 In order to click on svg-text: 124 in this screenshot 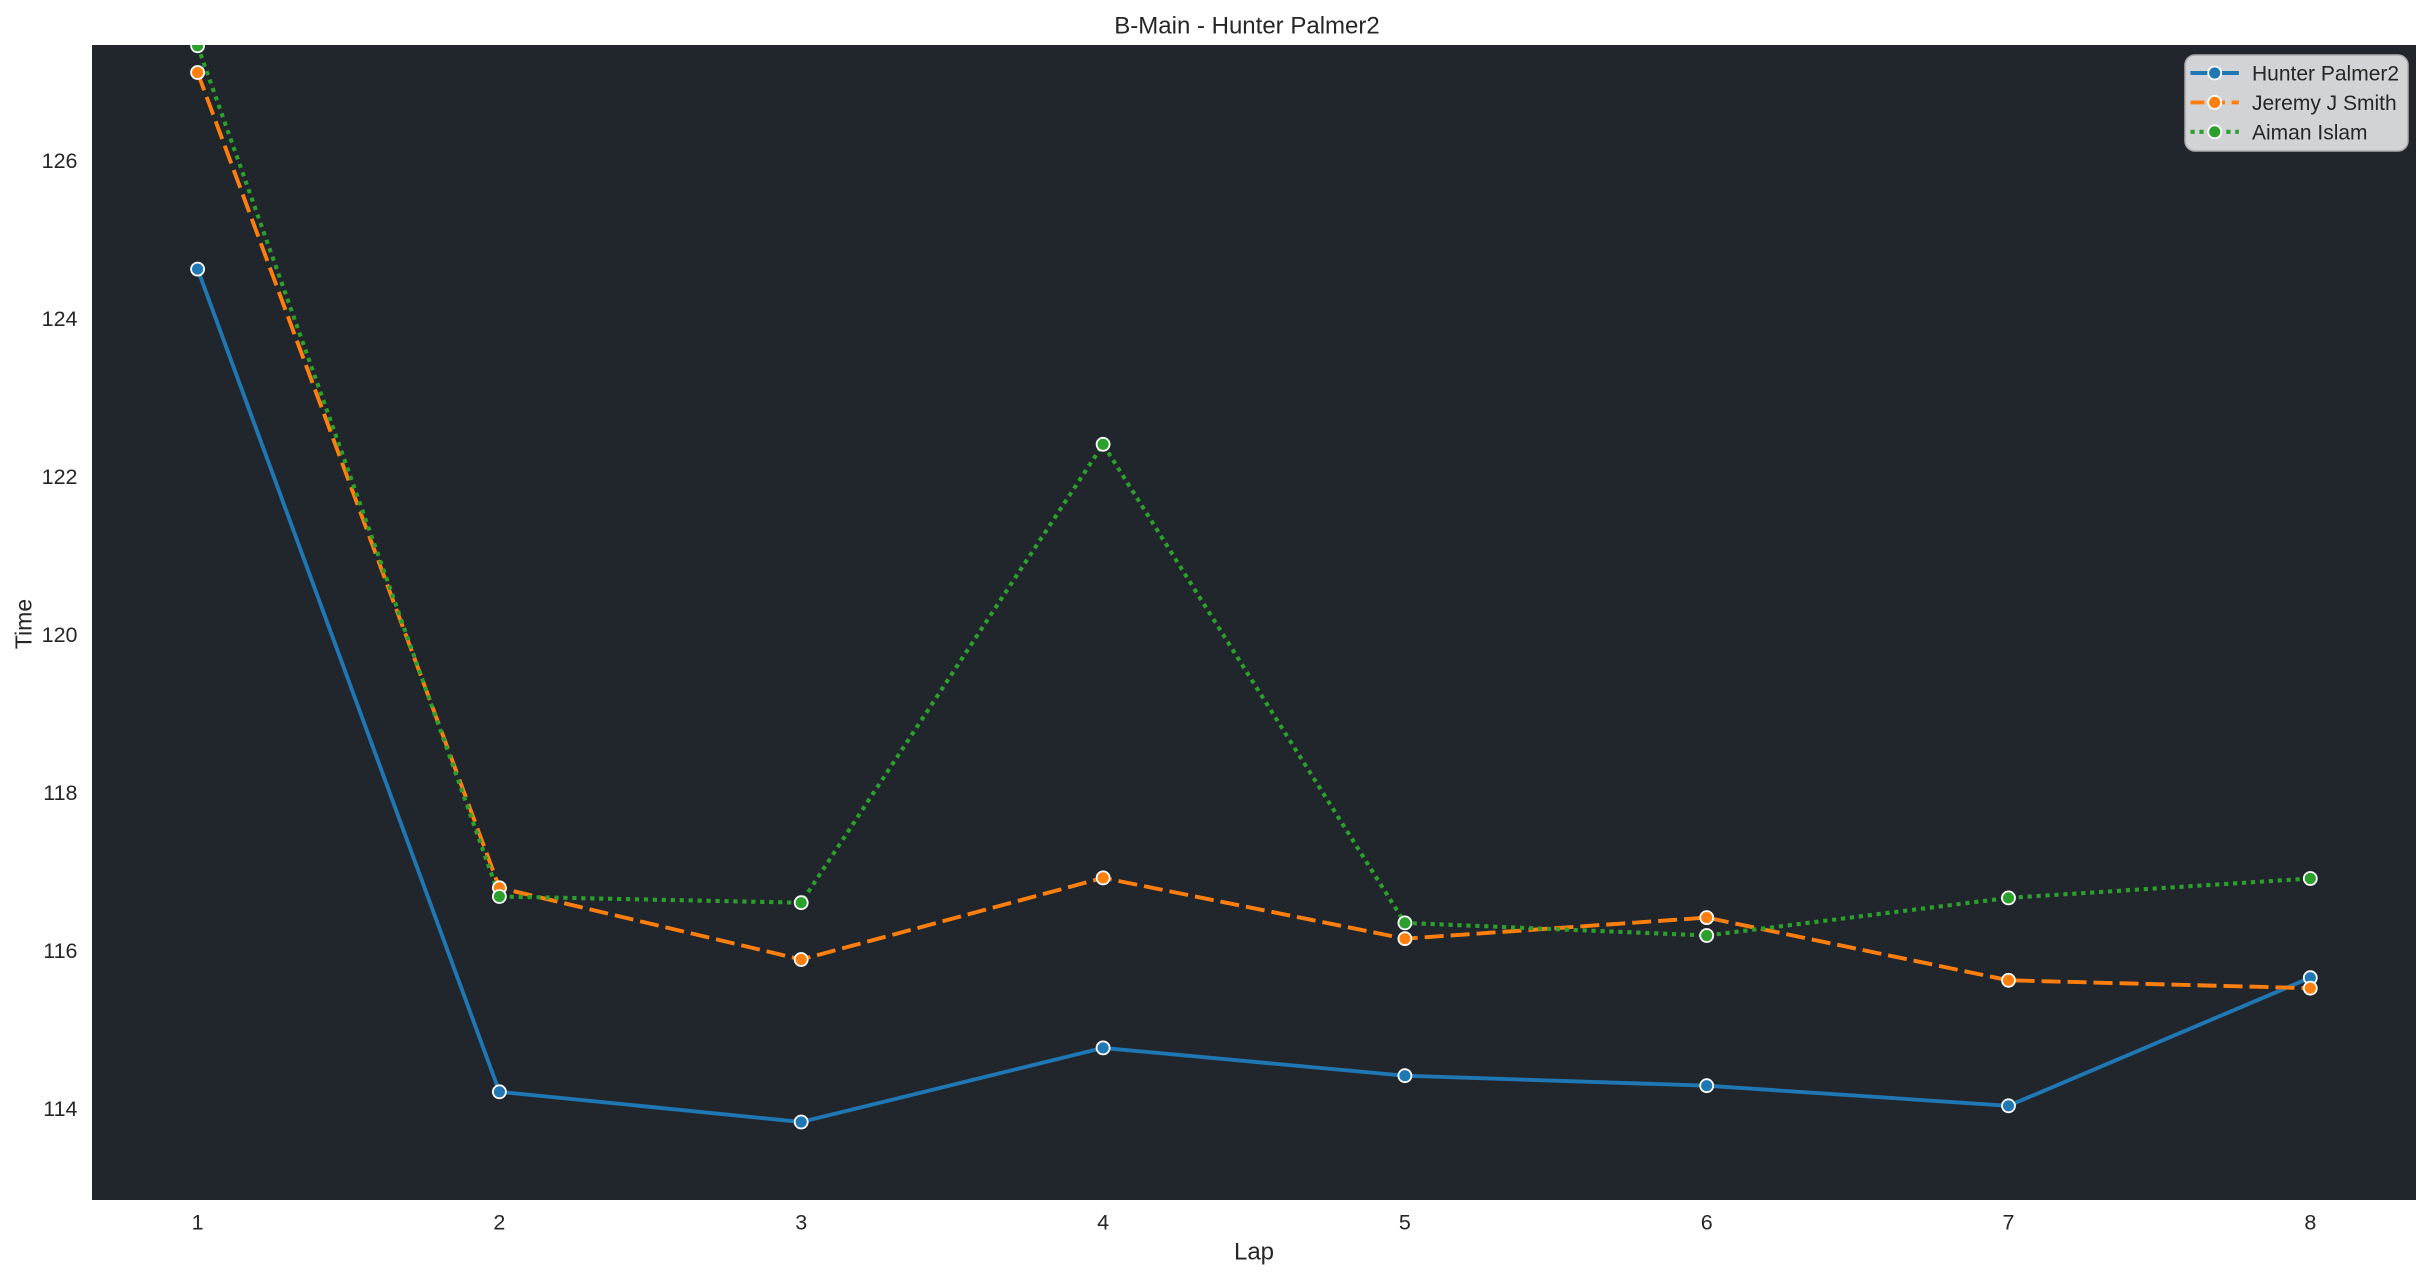, I will do `click(60, 319)`.